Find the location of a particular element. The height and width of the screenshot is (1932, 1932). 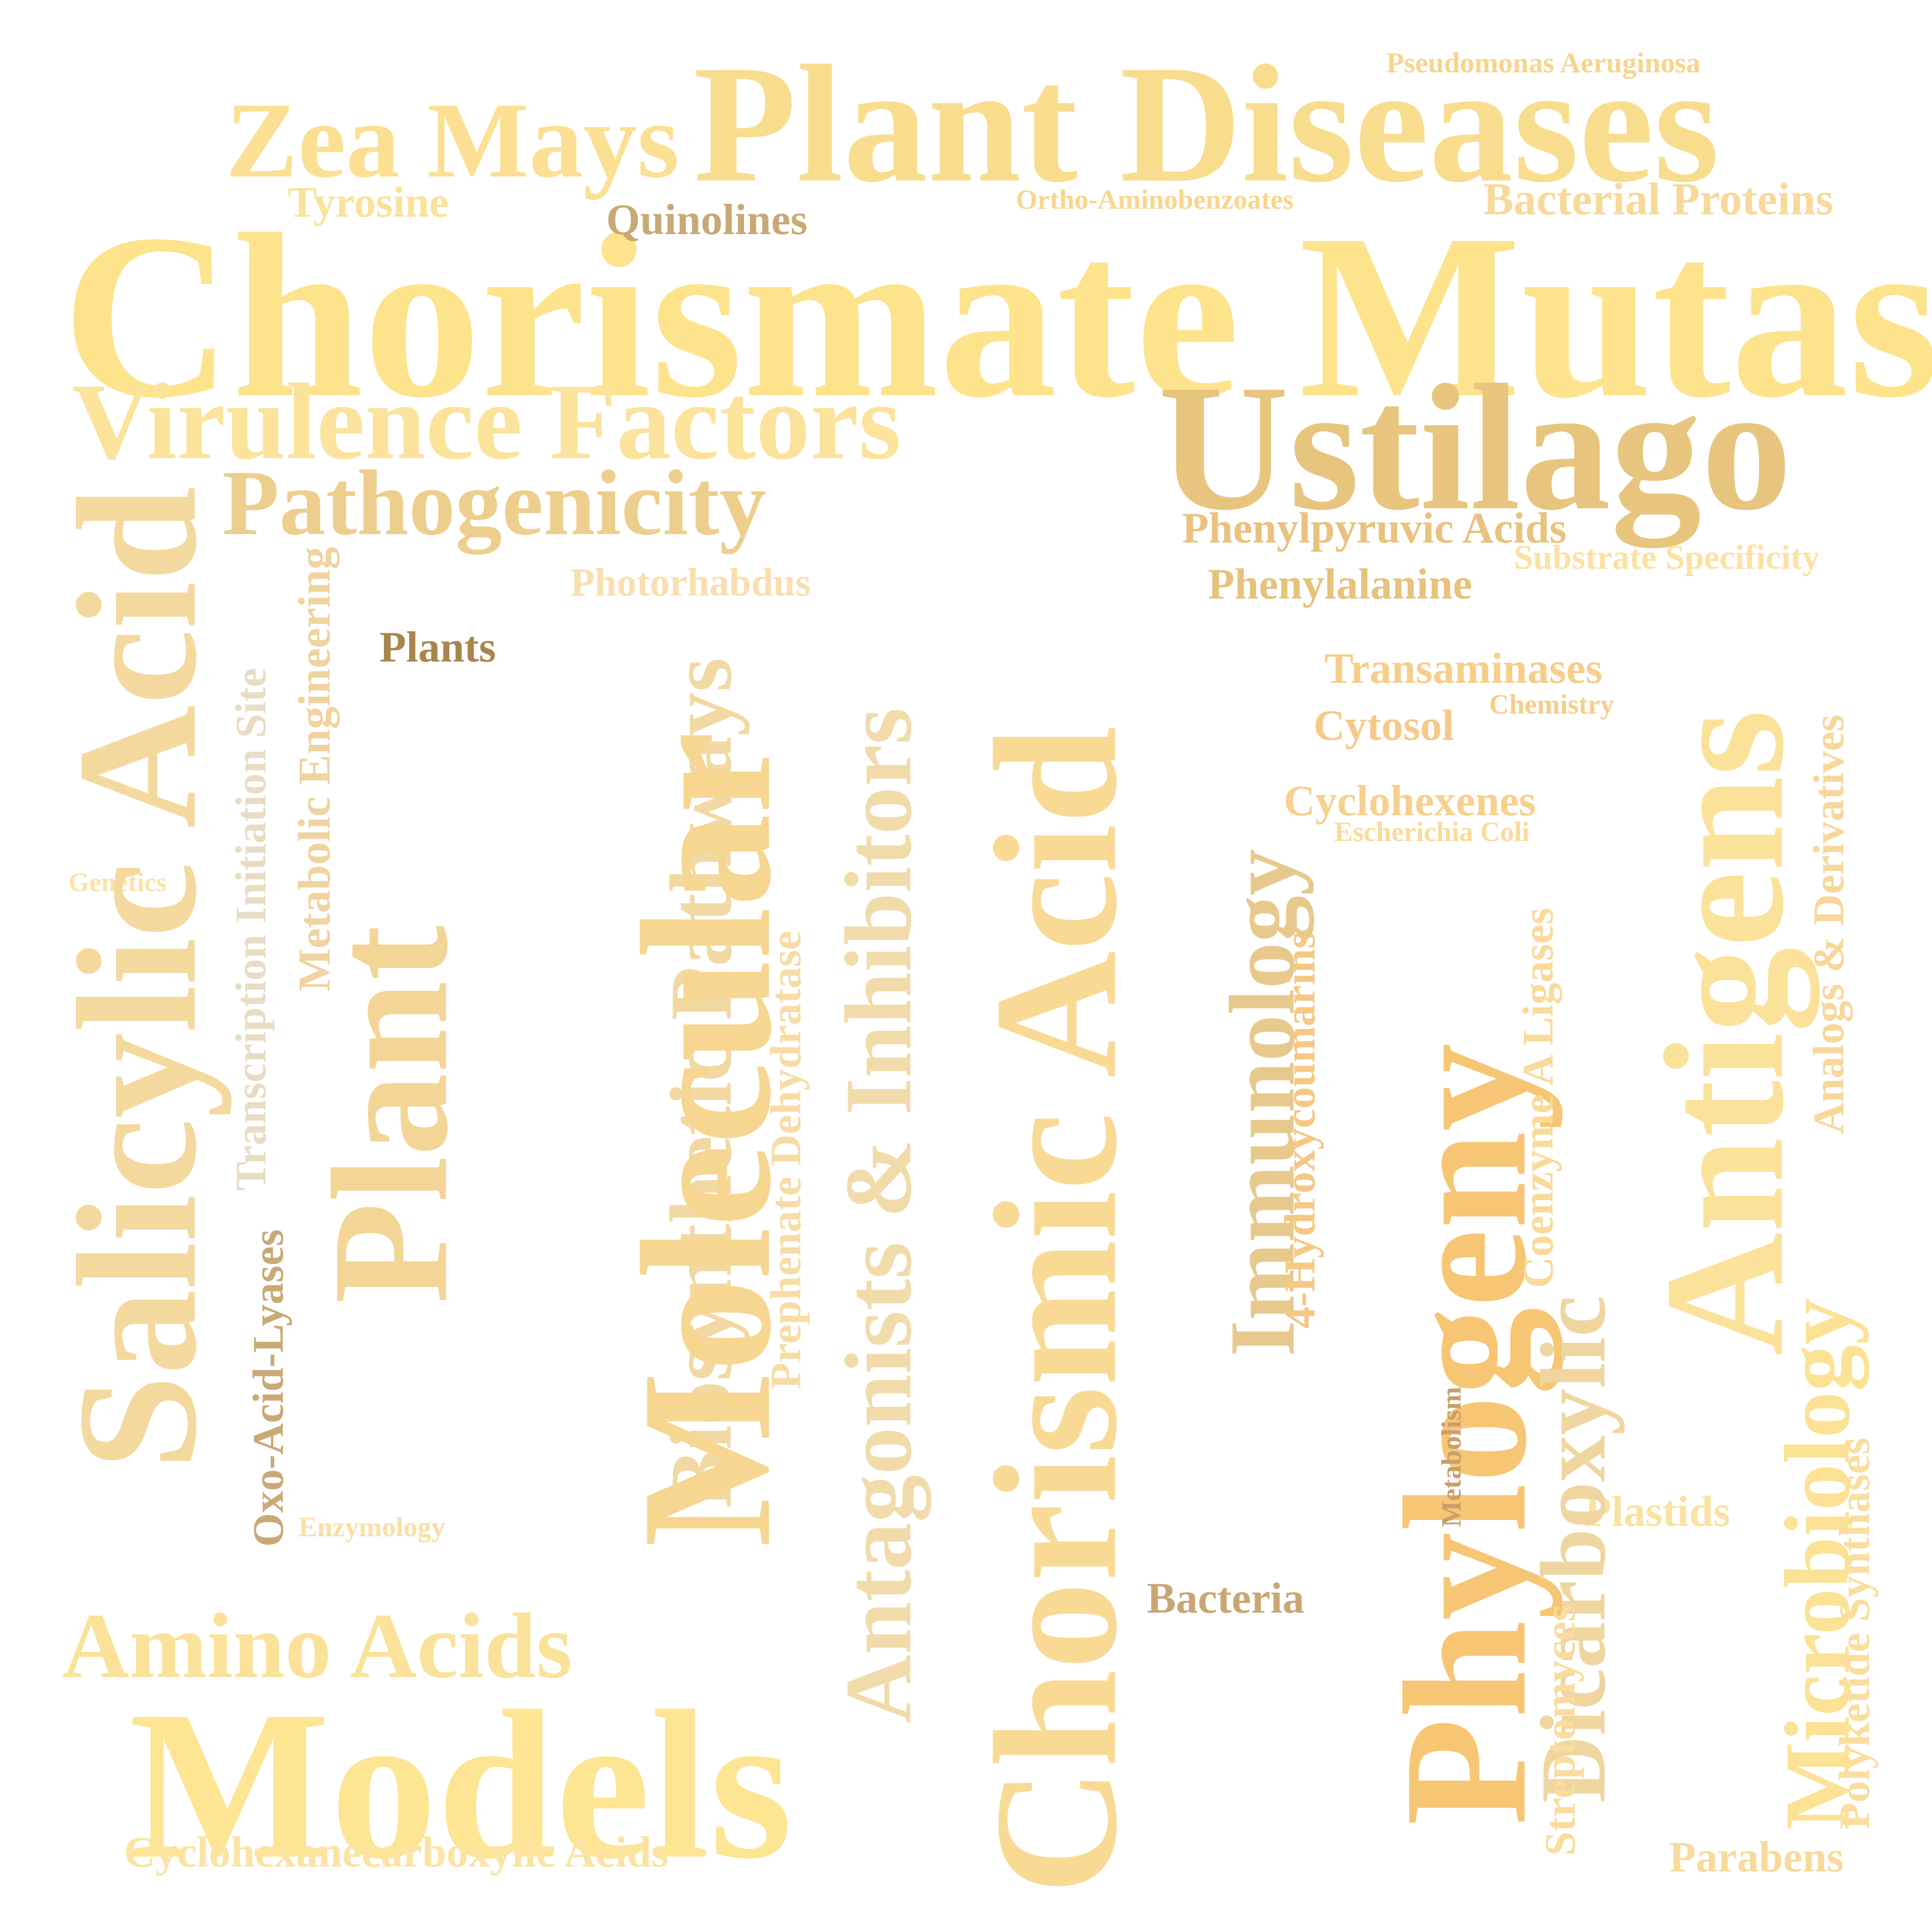

word-cyclohexanecarboxylic-acids: Cyclohexanecarboxylic Acids is located at coordinates (396, 1852).